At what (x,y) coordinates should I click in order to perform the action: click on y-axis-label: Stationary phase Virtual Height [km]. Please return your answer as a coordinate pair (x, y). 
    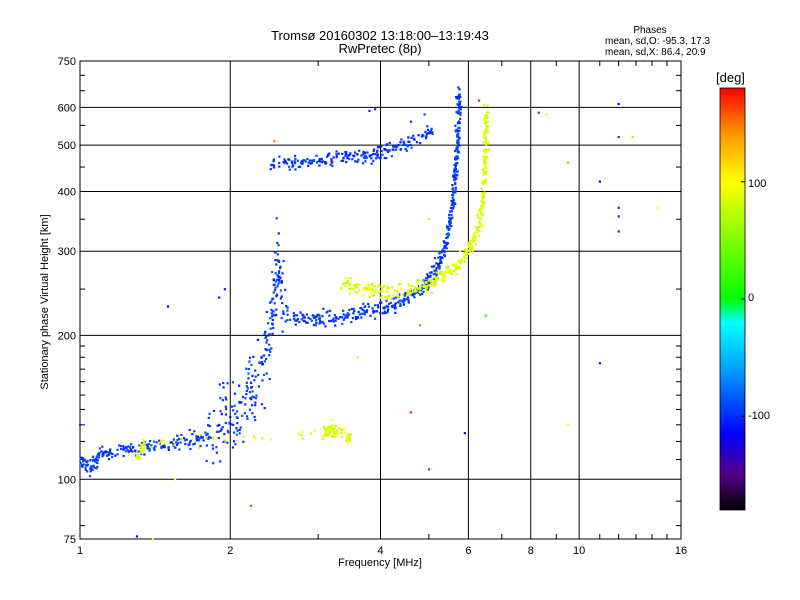
    Looking at the image, I should click on (45, 302).